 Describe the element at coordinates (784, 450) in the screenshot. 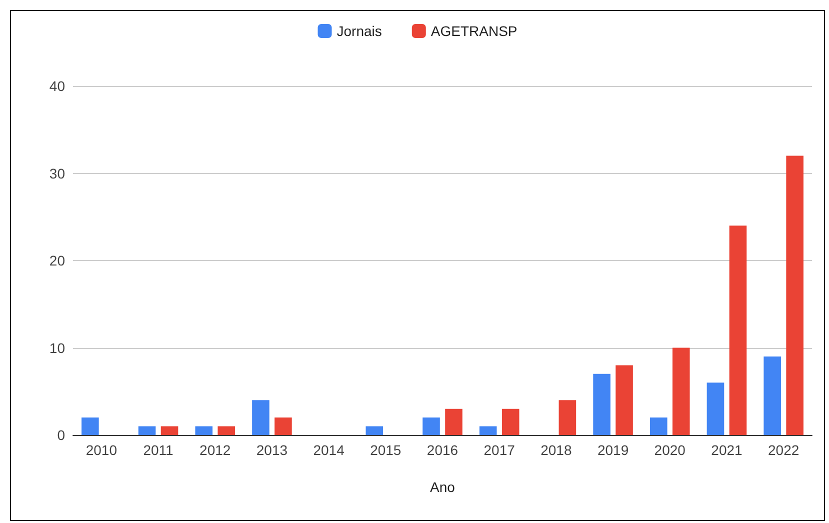

I see `x-tick-label: 2022` at that location.